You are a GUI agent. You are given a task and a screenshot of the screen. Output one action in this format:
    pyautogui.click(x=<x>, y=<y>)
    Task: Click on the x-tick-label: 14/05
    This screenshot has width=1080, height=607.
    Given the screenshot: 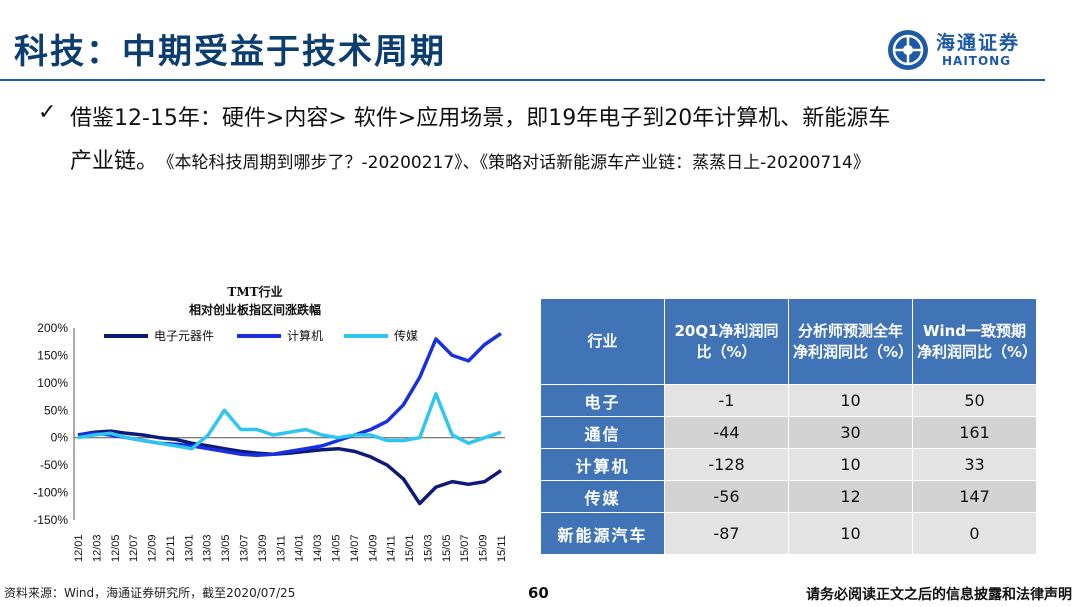 What is the action you would take?
    pyautogui.click(x=336, y=548)
    